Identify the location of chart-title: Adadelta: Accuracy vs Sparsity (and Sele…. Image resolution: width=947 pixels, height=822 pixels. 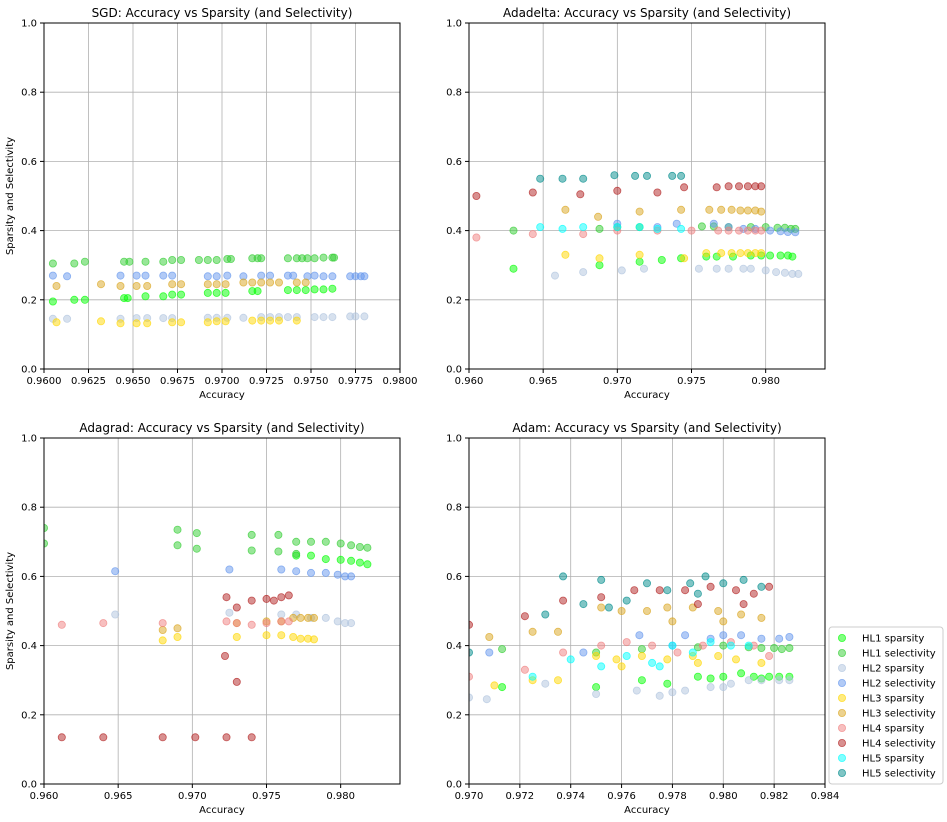
(647, 13).